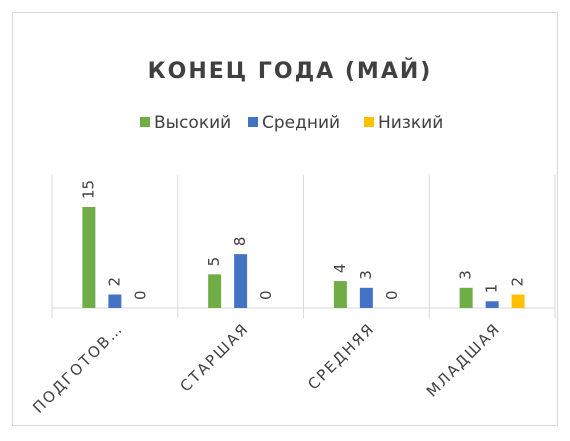 The image size is (570, 441). I want to click on data-label: 5, so click(214, 262).